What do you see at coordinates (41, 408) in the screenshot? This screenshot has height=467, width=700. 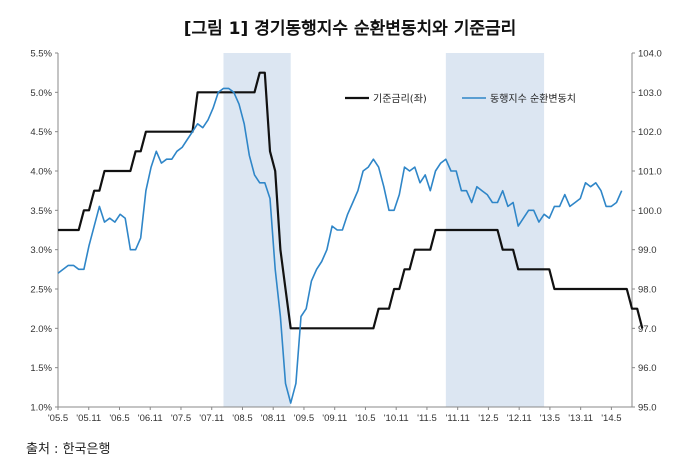 I see `left-tick-label: 1.0%` at bounding box center [41, 408].